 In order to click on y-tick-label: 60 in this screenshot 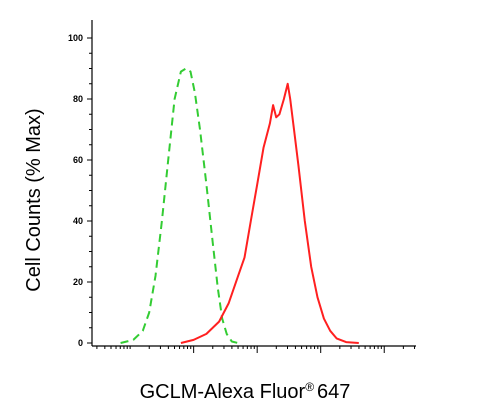, I will do `click(78, 160)`.